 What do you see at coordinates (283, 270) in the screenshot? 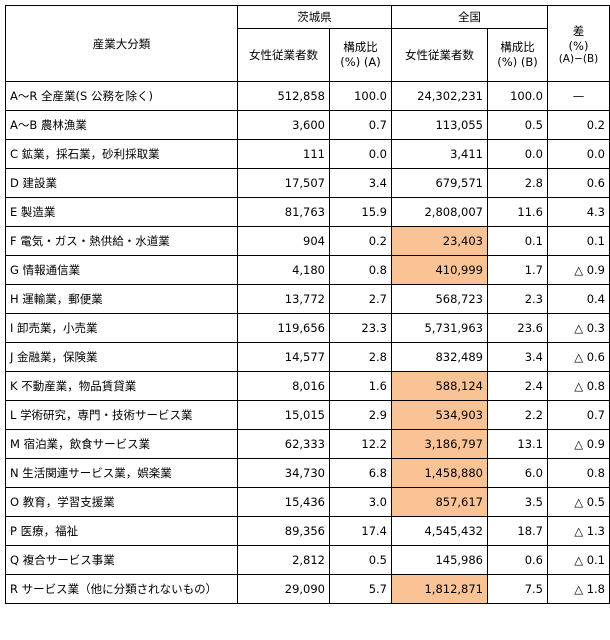
I see `ibaraki-workers-cell: 4,180` at bounding box center [283, 270].